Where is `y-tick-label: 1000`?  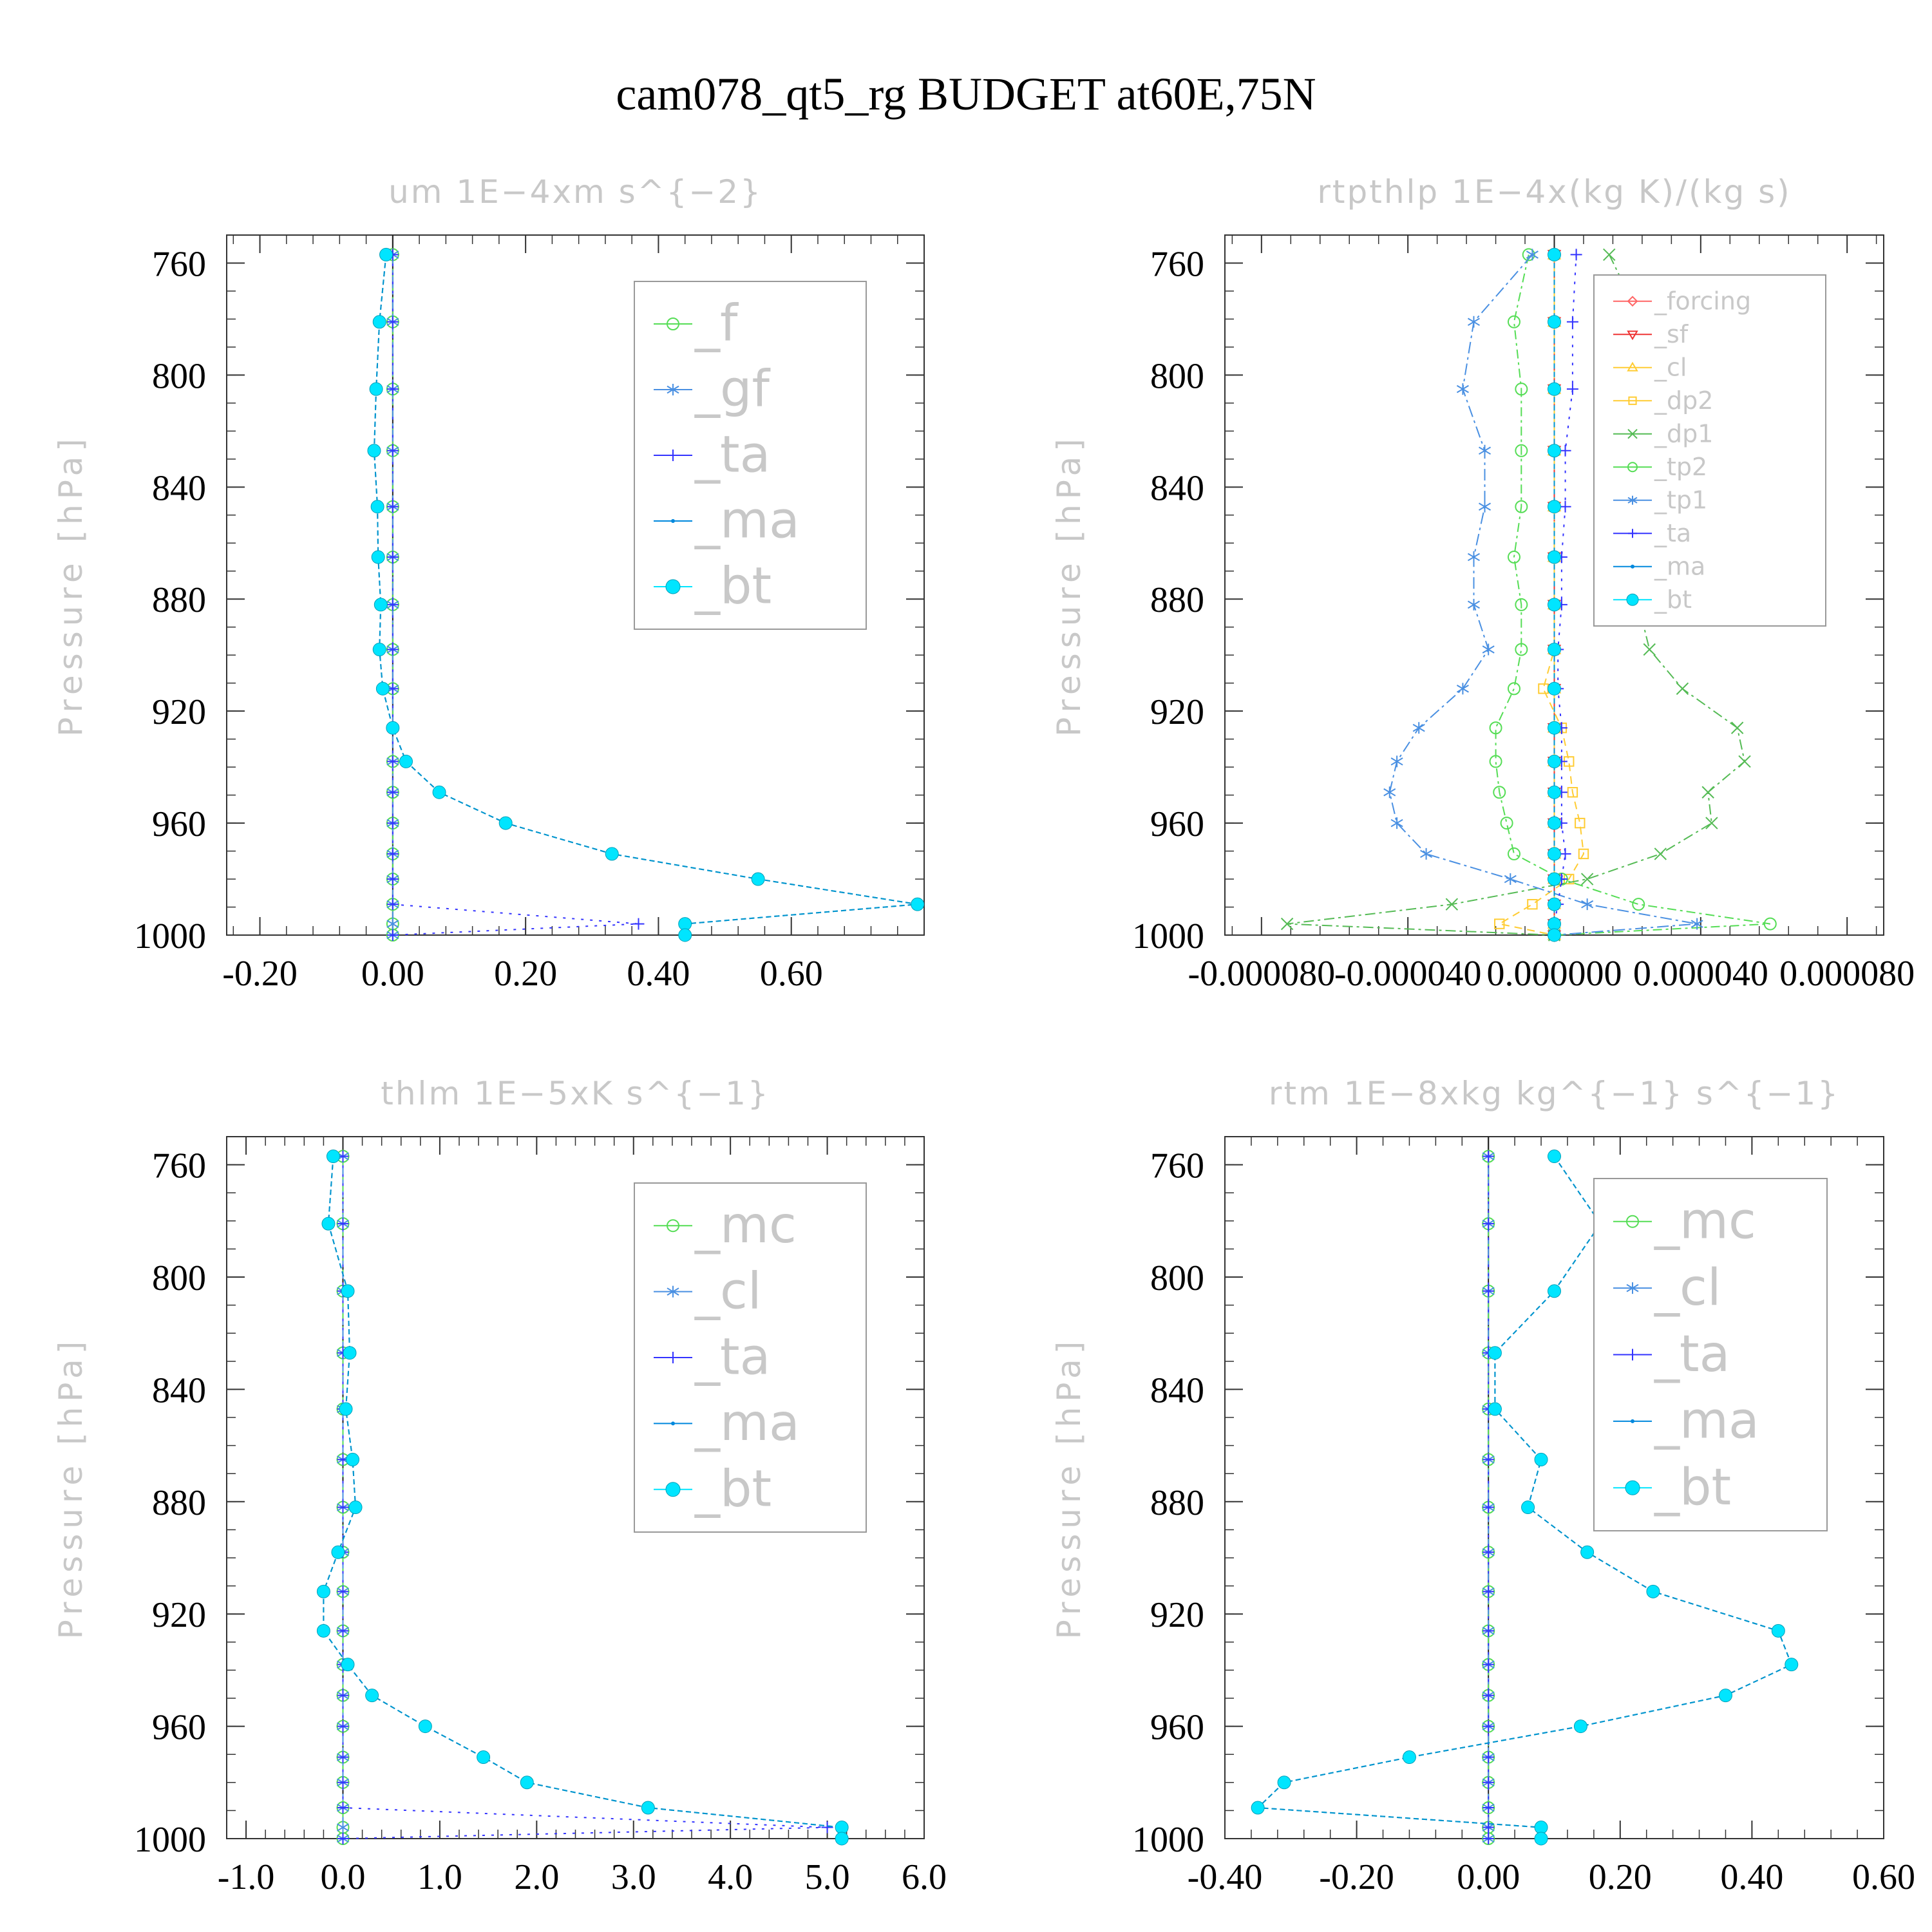 y-tick-label: 1000 is located at coordinates (1168, 1840).